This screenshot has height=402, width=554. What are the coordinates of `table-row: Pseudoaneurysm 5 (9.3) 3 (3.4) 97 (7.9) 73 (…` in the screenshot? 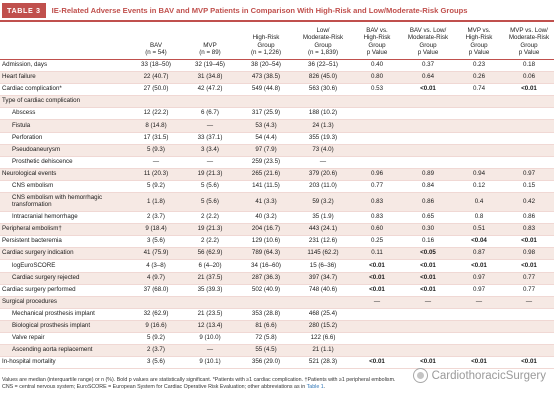 It's located at (277, 150).